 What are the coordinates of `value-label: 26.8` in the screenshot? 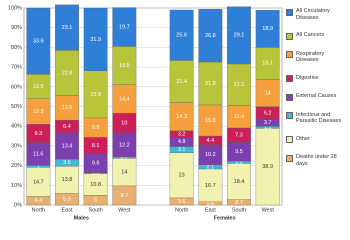 It's located at (210, 36).